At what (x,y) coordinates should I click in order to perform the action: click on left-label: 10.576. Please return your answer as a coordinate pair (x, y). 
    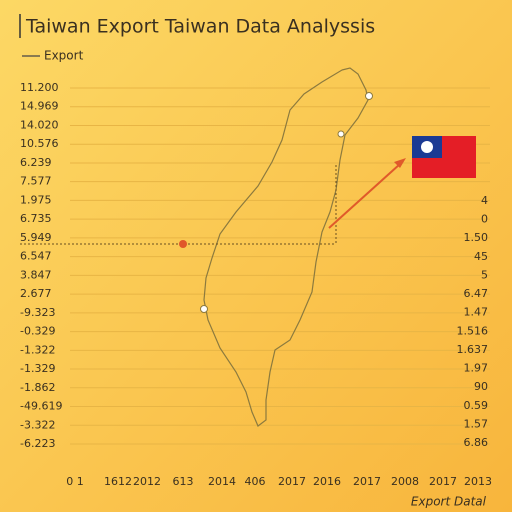
    Looking at the image, I should click on (39, 143).